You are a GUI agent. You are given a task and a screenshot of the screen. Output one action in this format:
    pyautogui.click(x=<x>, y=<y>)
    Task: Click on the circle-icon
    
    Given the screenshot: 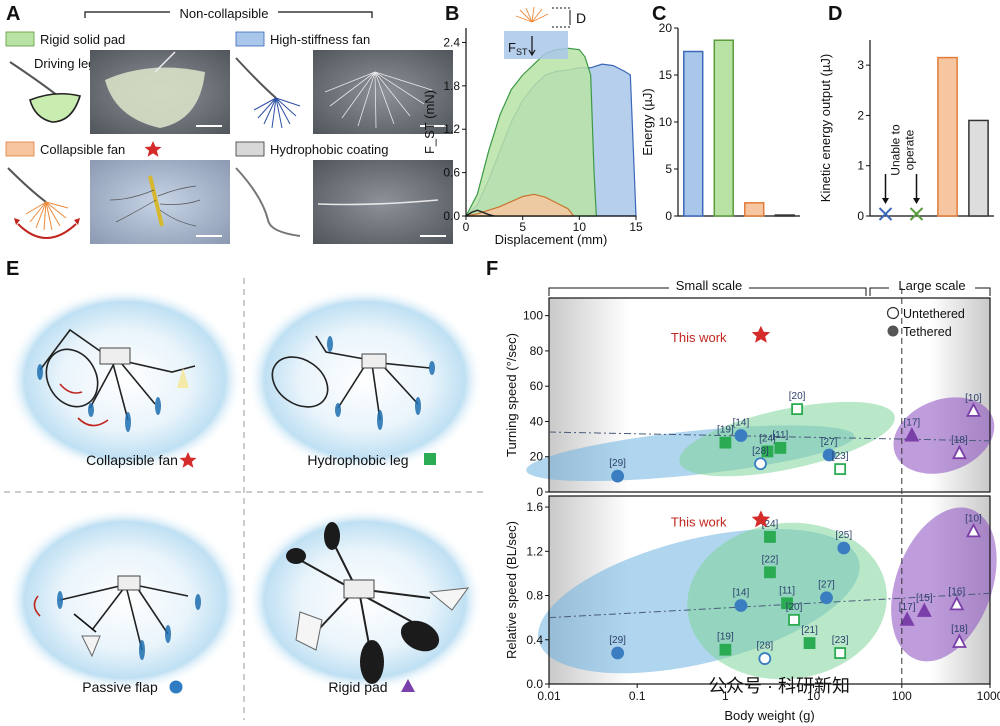 What is the action you would take?
    pyautogui.click(x=176, y=687)
    